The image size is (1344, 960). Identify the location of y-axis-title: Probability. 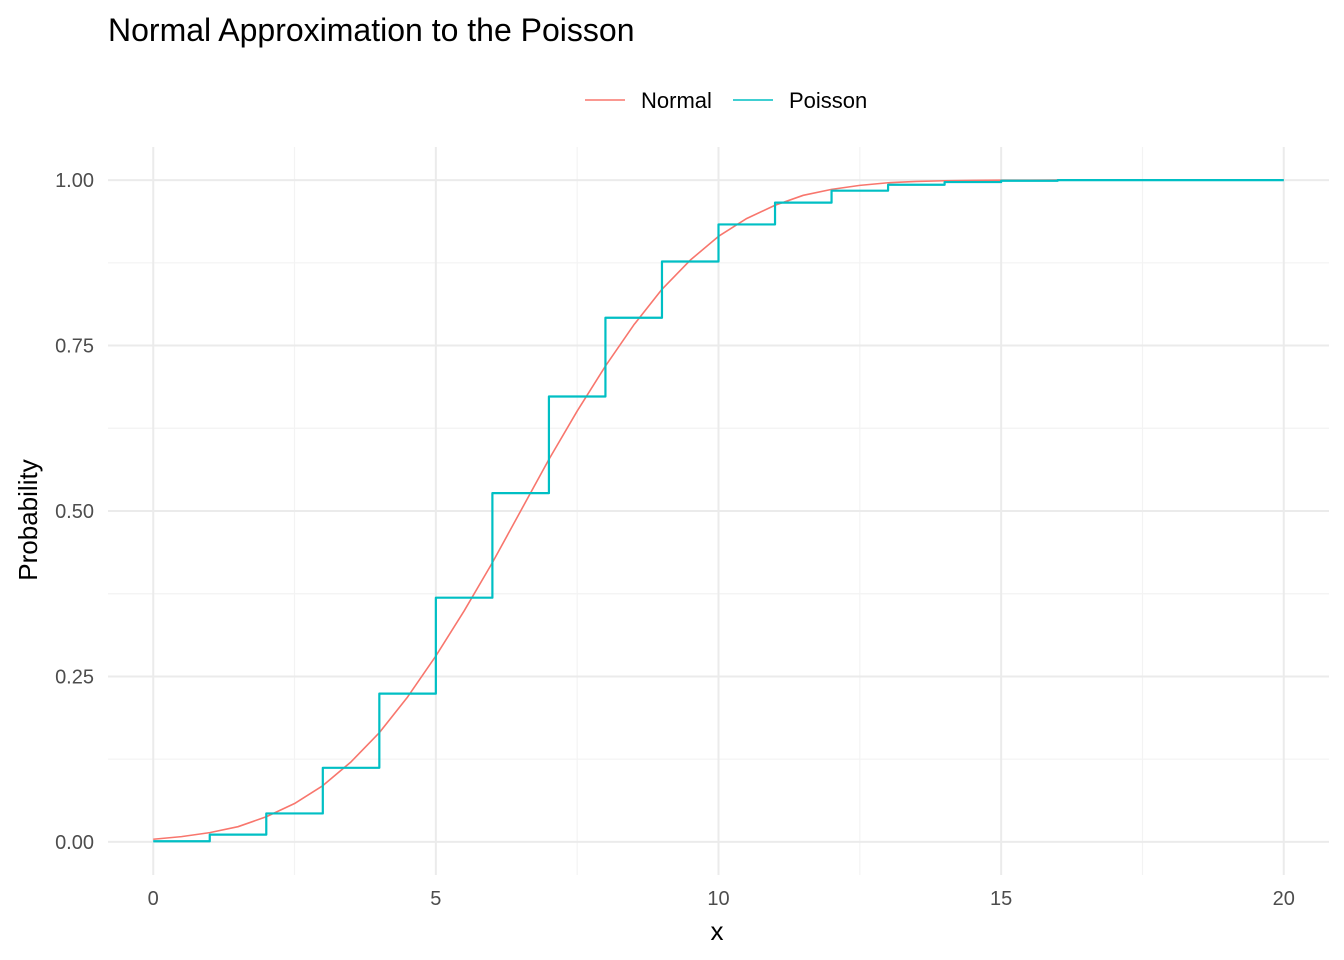
(28, 519).